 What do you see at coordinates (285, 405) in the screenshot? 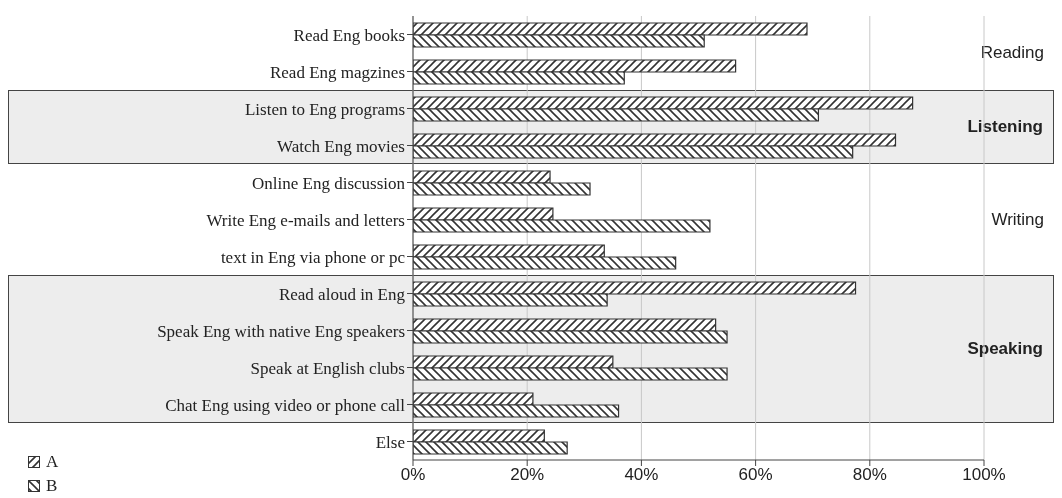
I see `y-tick-label: Chat Eng using video or phone call` at bounding box center [285, 405].